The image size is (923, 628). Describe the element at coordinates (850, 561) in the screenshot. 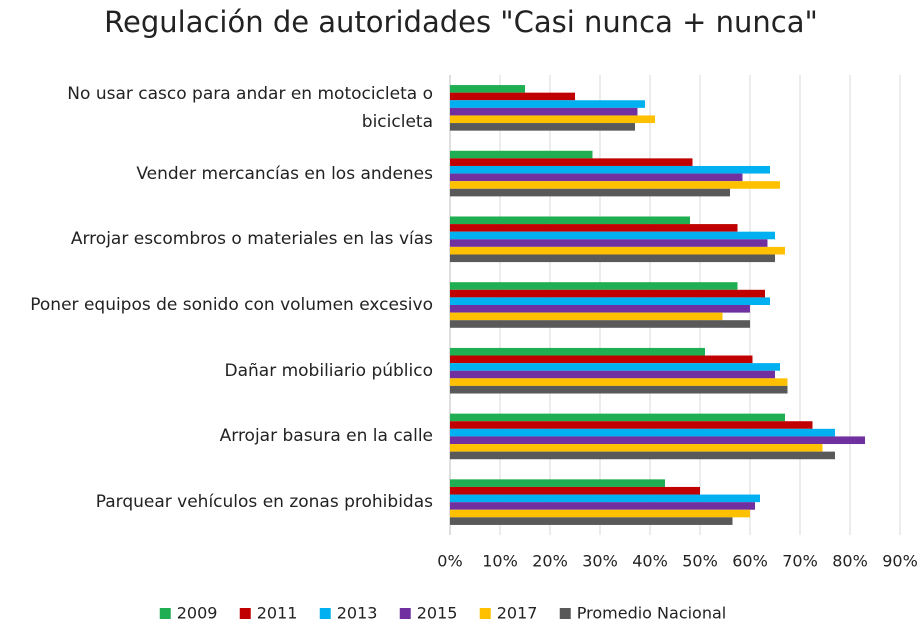

I see `x-tick-label: 80%` at that location.